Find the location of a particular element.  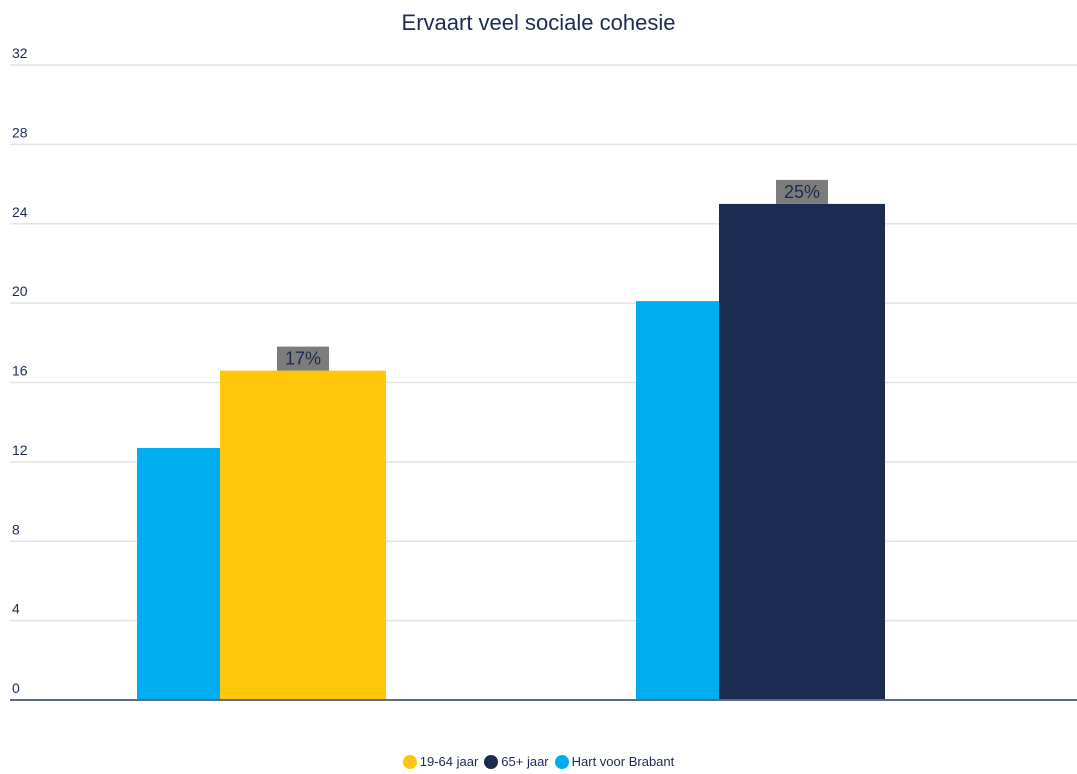

data-labels: 17% 25% is located at coordinates (552, 275).